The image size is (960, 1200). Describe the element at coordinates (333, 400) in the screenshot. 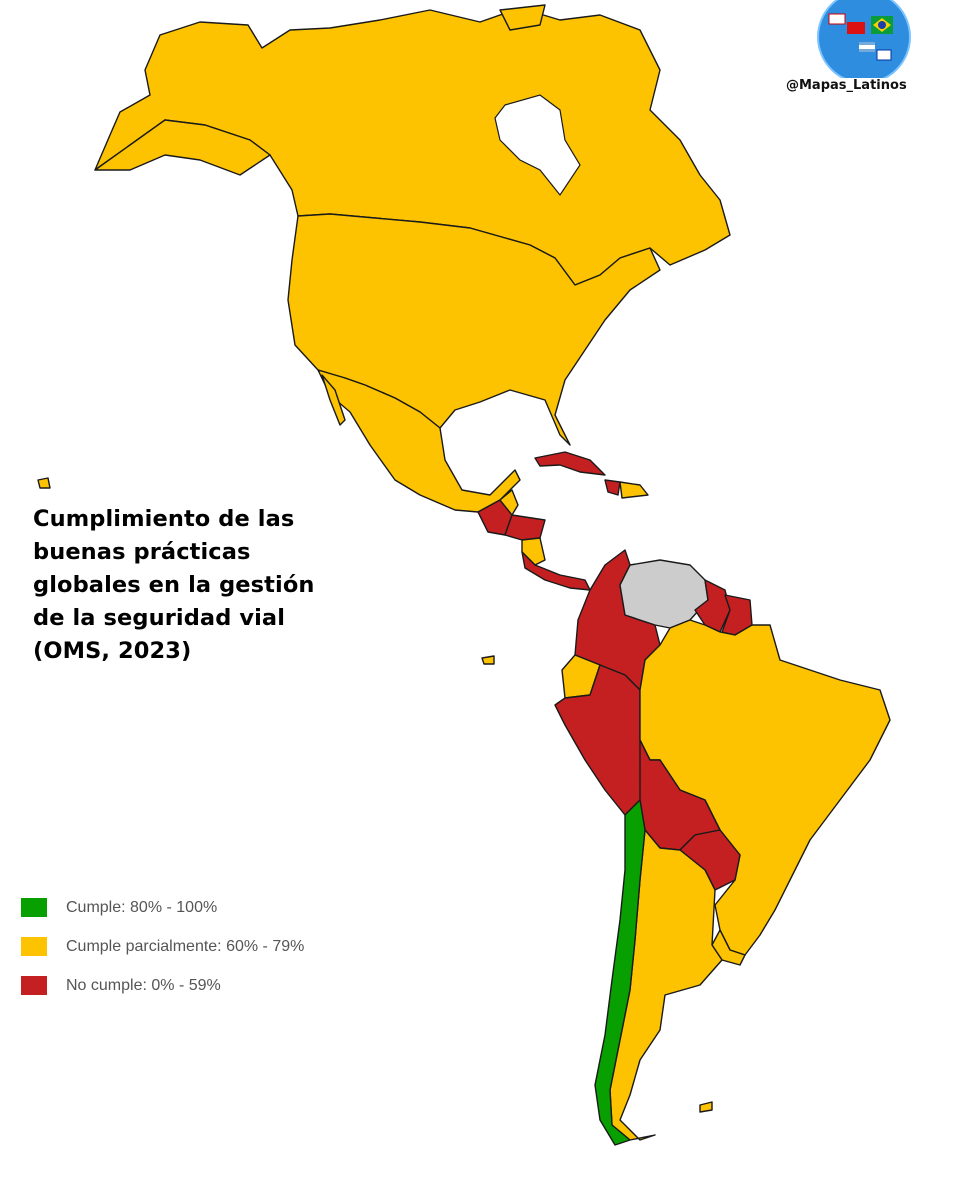

I see `country-baja` at that location.